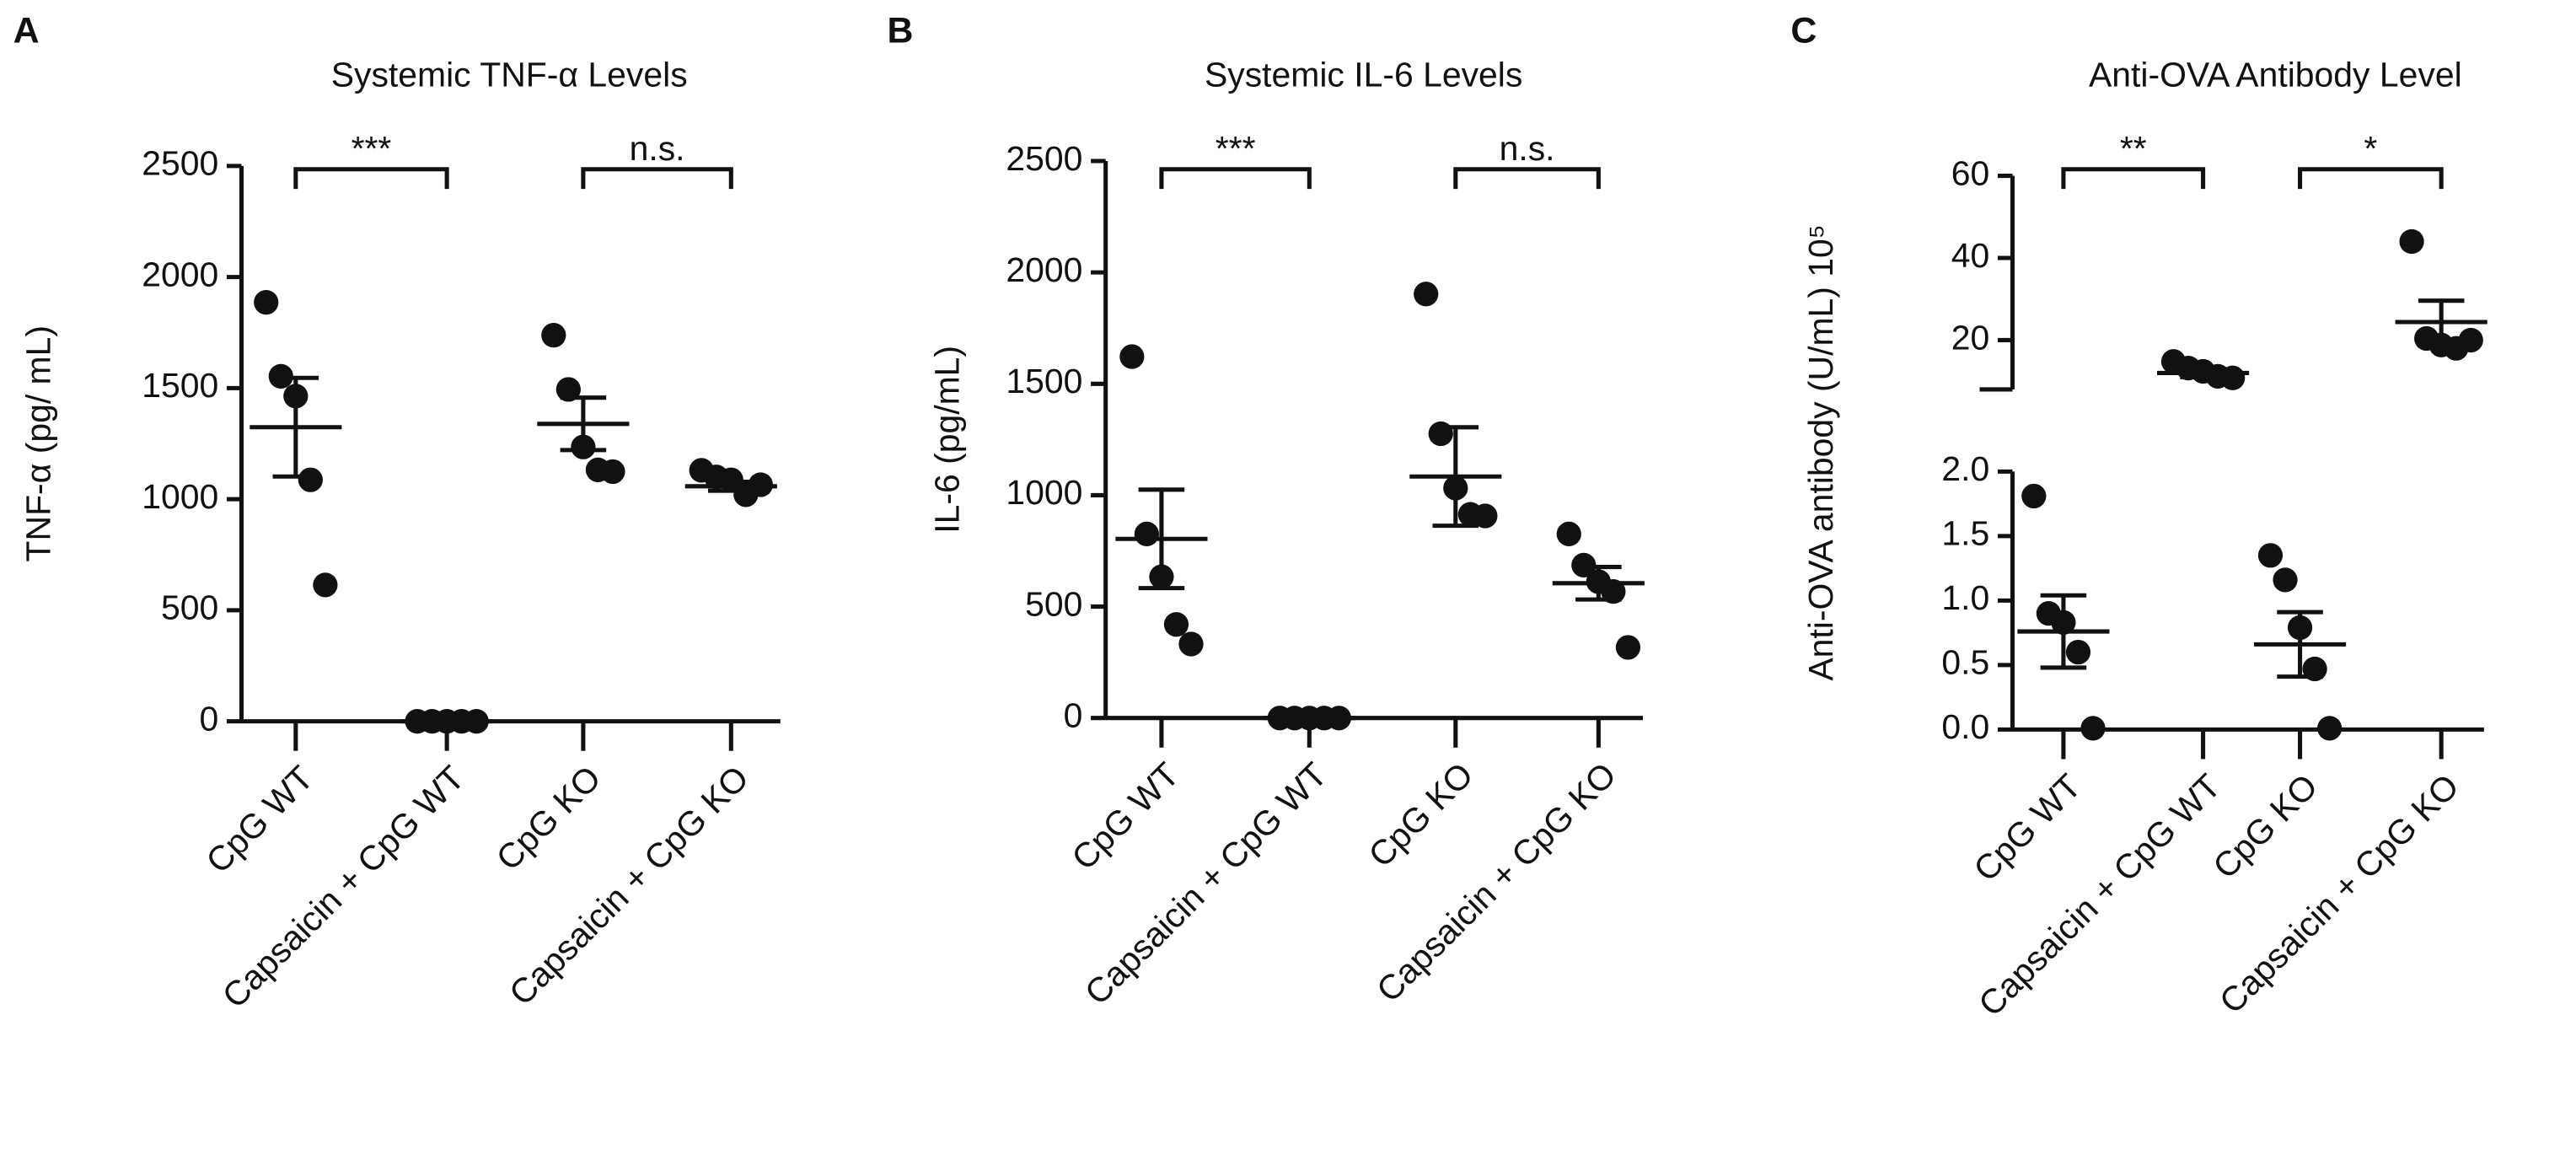  I want to click on y-tick-label: 20, so click(1970, 337).